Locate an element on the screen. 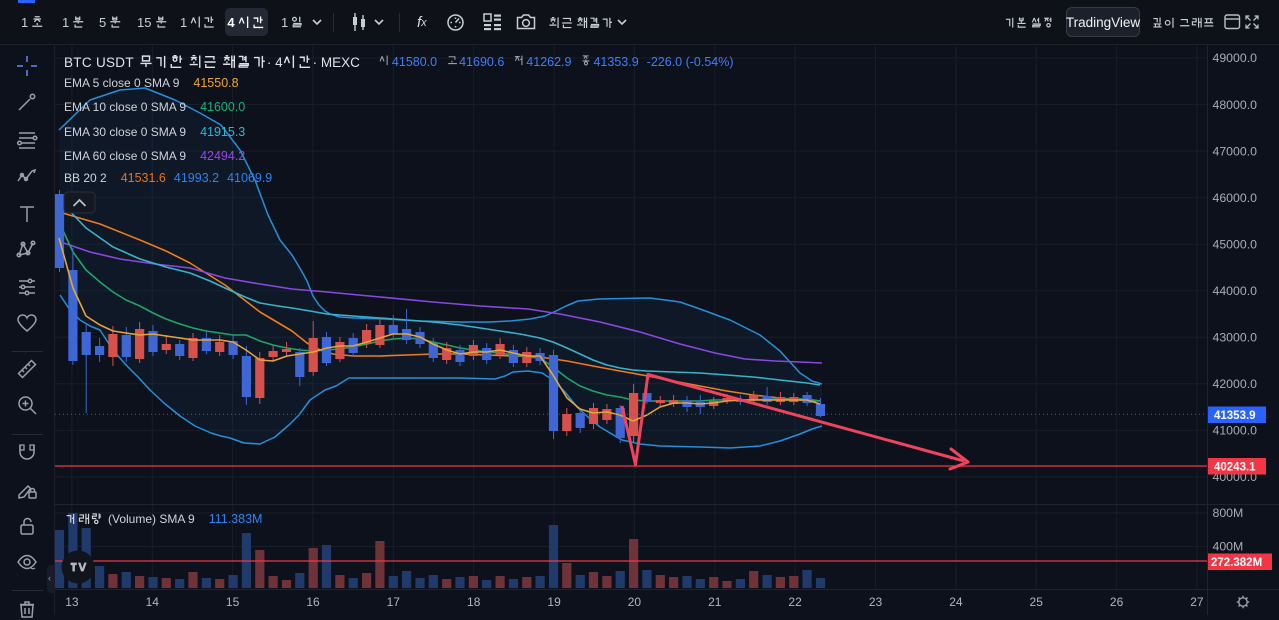  svg-text: 14 is located at coordinates (153, 602).